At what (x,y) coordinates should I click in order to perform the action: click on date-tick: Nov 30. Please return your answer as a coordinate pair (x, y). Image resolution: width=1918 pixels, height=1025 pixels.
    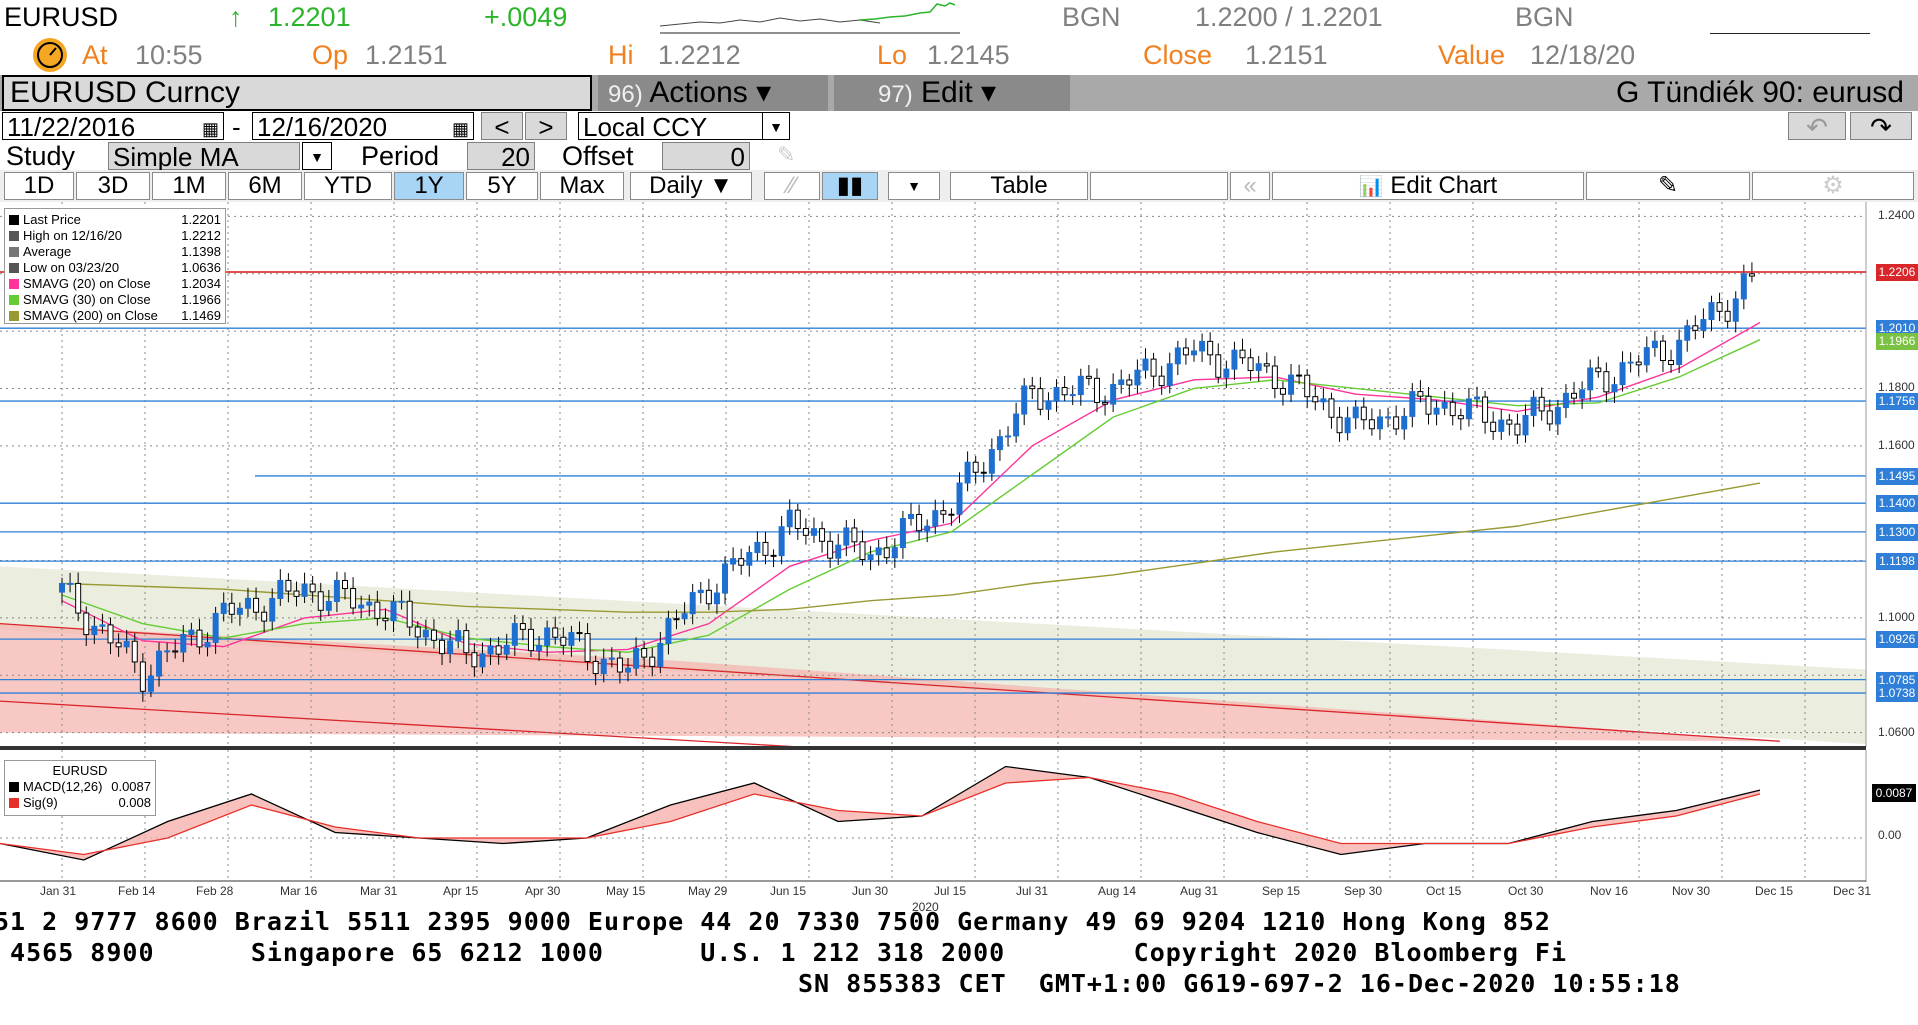
    Looking at the image, I should click on (1691, 891).